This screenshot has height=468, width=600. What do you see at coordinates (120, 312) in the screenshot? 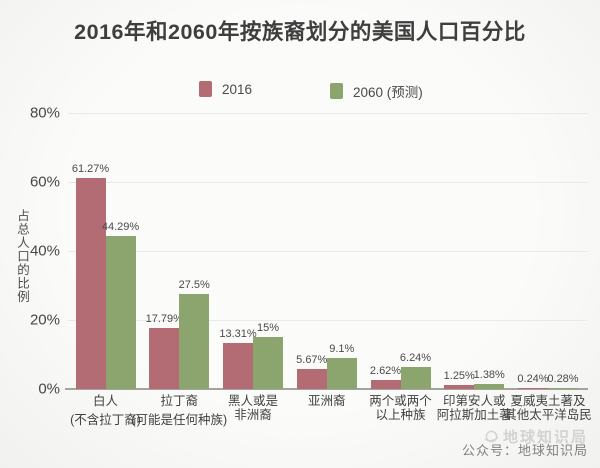
I see `bar-2060-cat0` at bounding box center [120, 312].